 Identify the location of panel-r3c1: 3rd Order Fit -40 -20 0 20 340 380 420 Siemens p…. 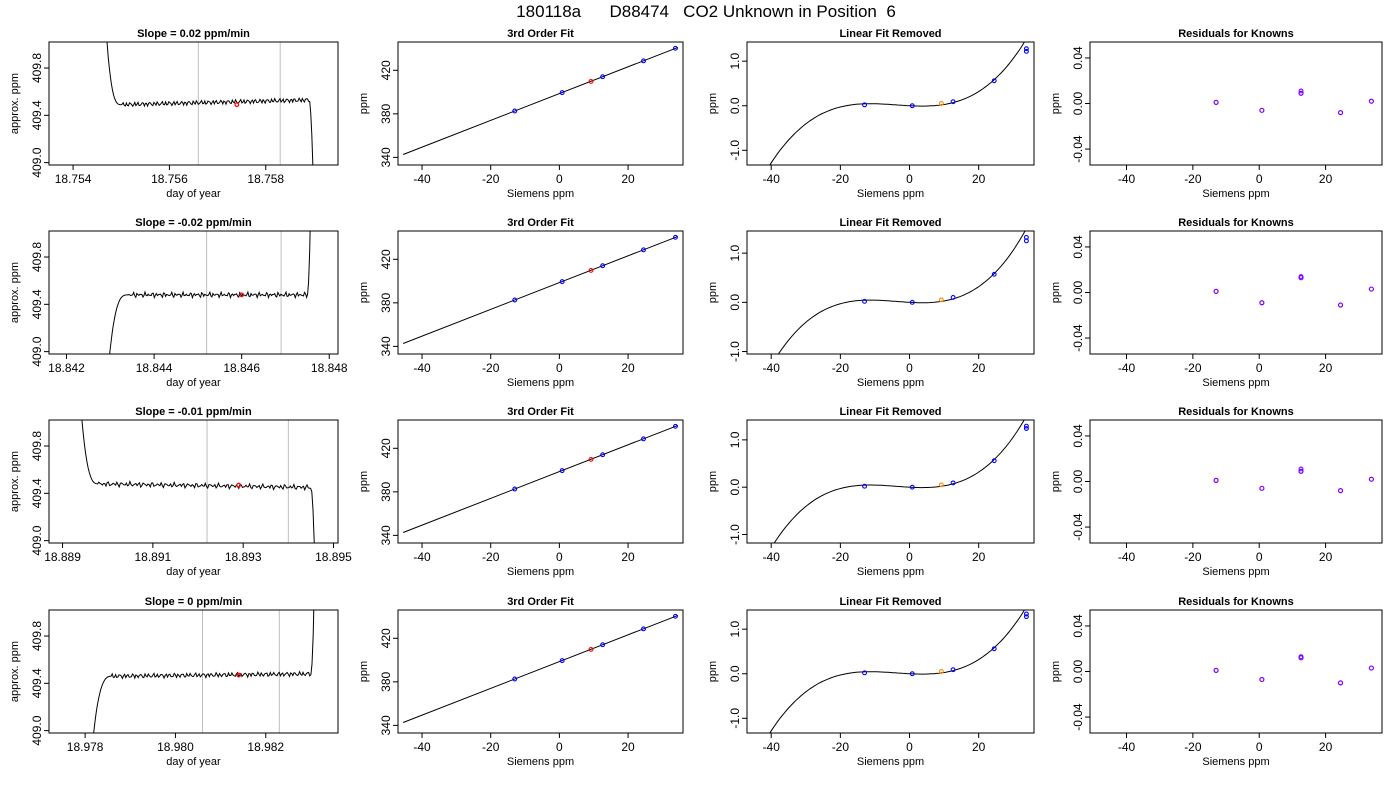
(521, 682).